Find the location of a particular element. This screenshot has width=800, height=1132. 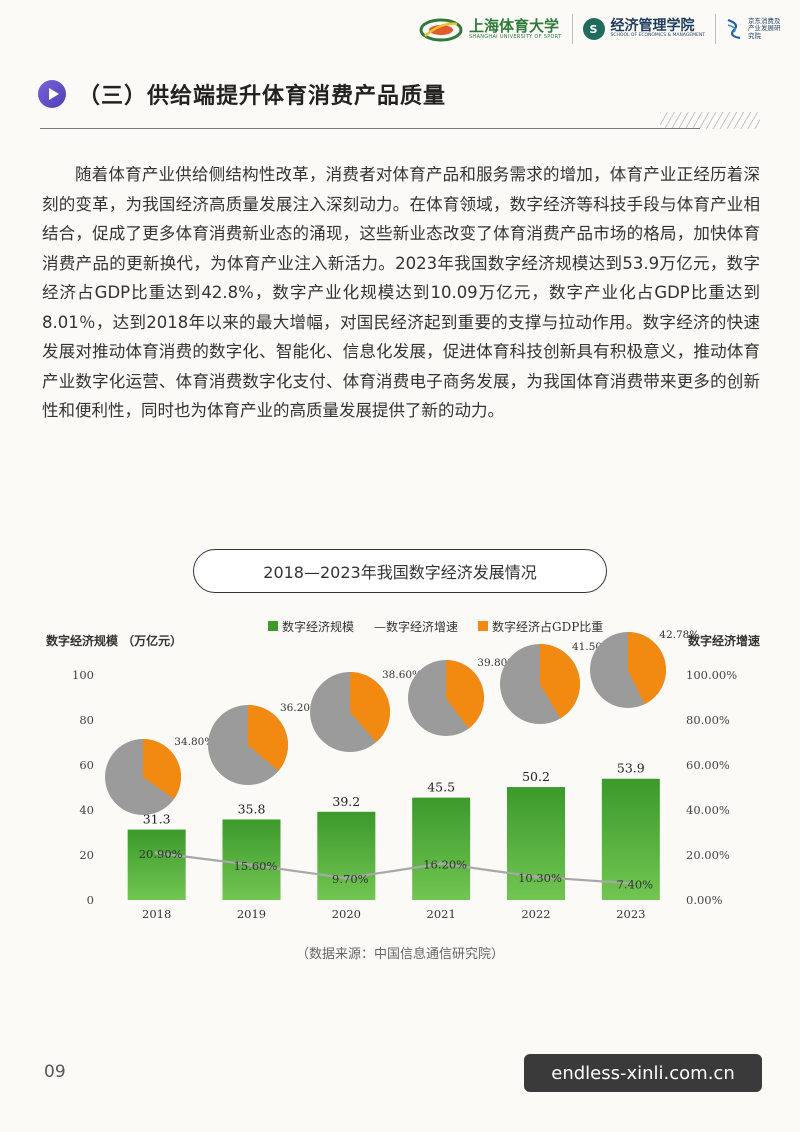

y2-tick-label: 60.00% is located at coordinates (708, 765).